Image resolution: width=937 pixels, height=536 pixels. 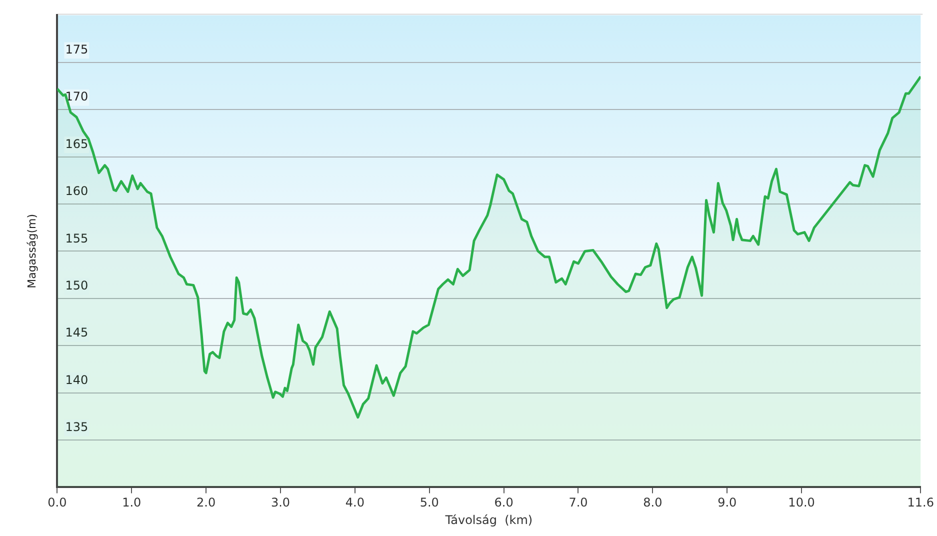 What do you see at coordinates (727, 503) in the screenshot?
I see `x-tick-label: 9.0` at bounding box center [727, 503].